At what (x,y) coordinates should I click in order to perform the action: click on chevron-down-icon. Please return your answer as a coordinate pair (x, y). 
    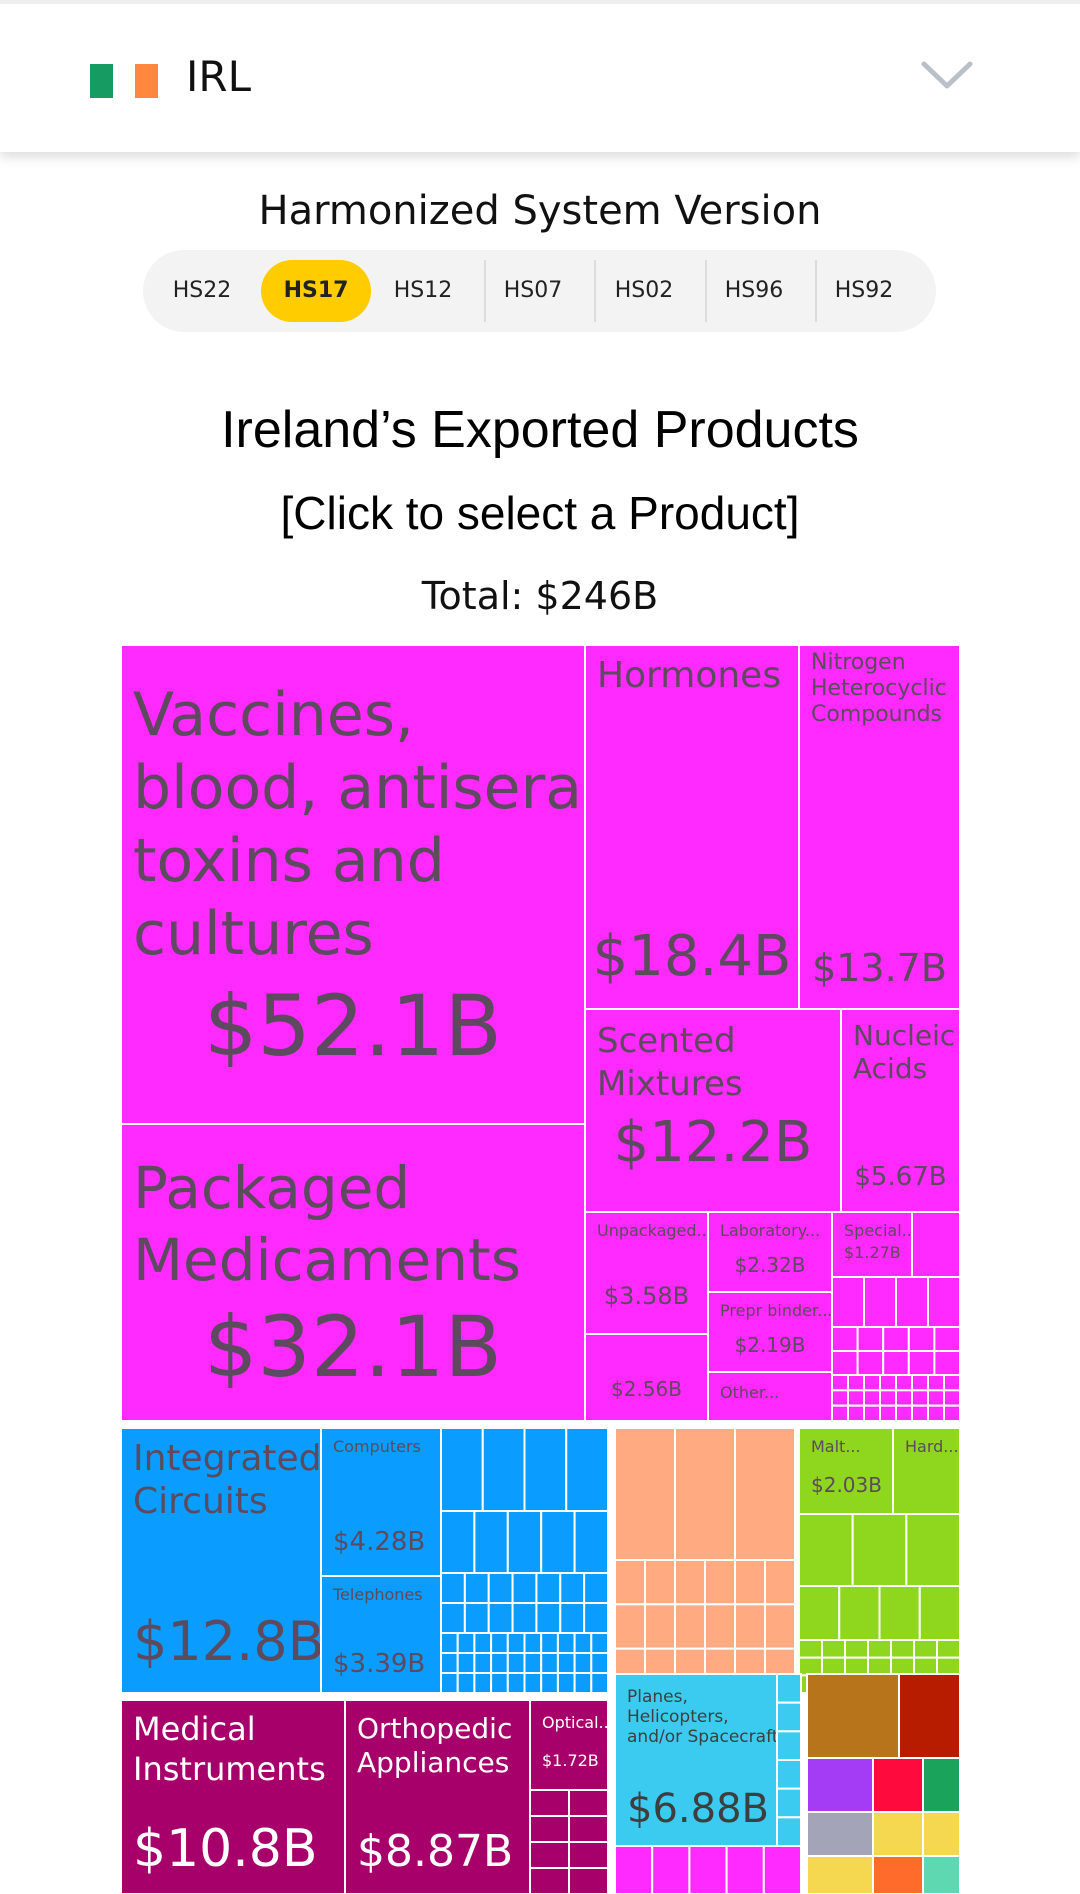
    Looking at the image, I should click on (947, 76).